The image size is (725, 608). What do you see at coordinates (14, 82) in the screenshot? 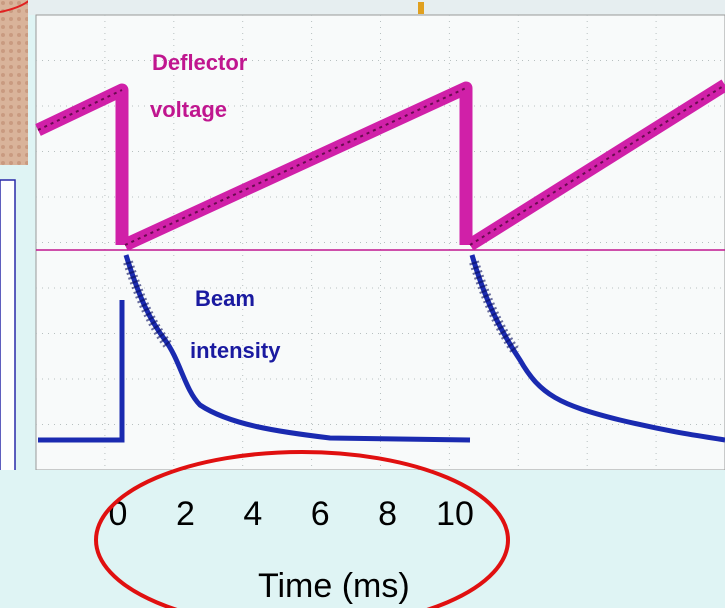
I see `photo-fragment` at bounding box center [14, 82].